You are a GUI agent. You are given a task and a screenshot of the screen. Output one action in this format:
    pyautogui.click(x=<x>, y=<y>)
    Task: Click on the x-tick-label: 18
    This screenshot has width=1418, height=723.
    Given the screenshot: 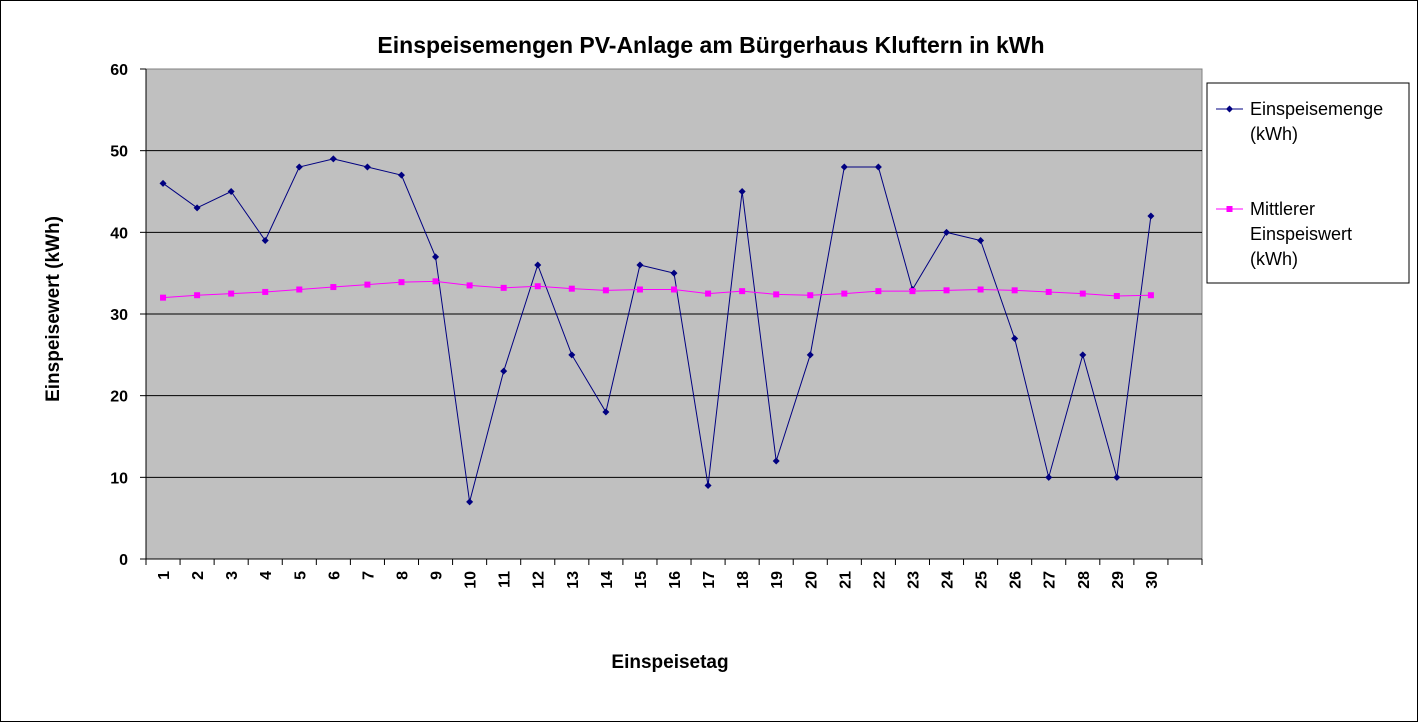 What is the action you would take?
    pyautogui.click(x=743, y=580)
    